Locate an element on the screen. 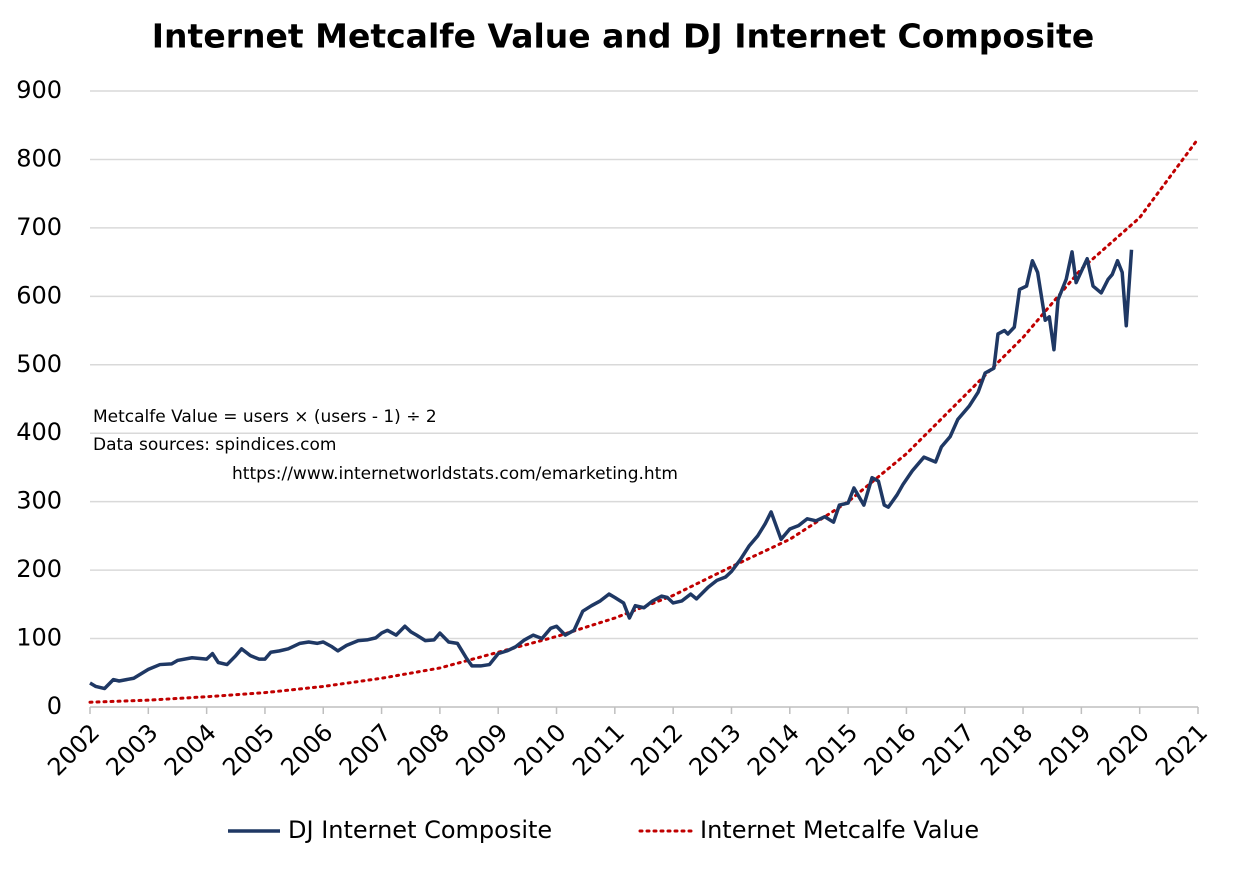  annotation: Data sources: spindices.com is located at coordinates (214, 445).